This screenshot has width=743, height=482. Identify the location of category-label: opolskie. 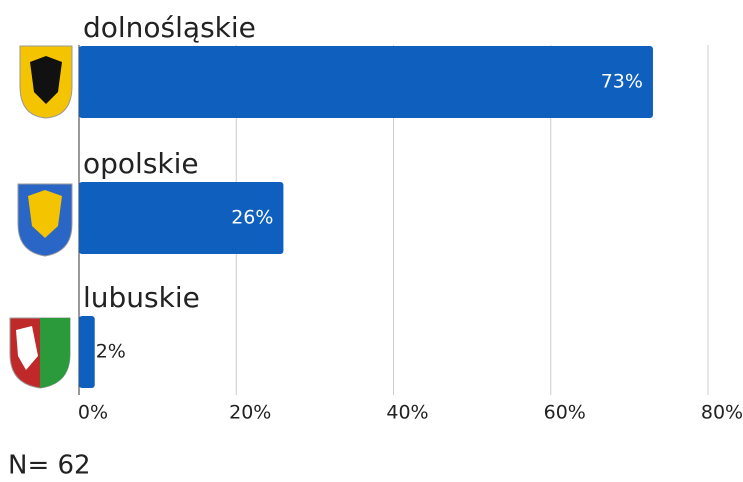
(141, 163).